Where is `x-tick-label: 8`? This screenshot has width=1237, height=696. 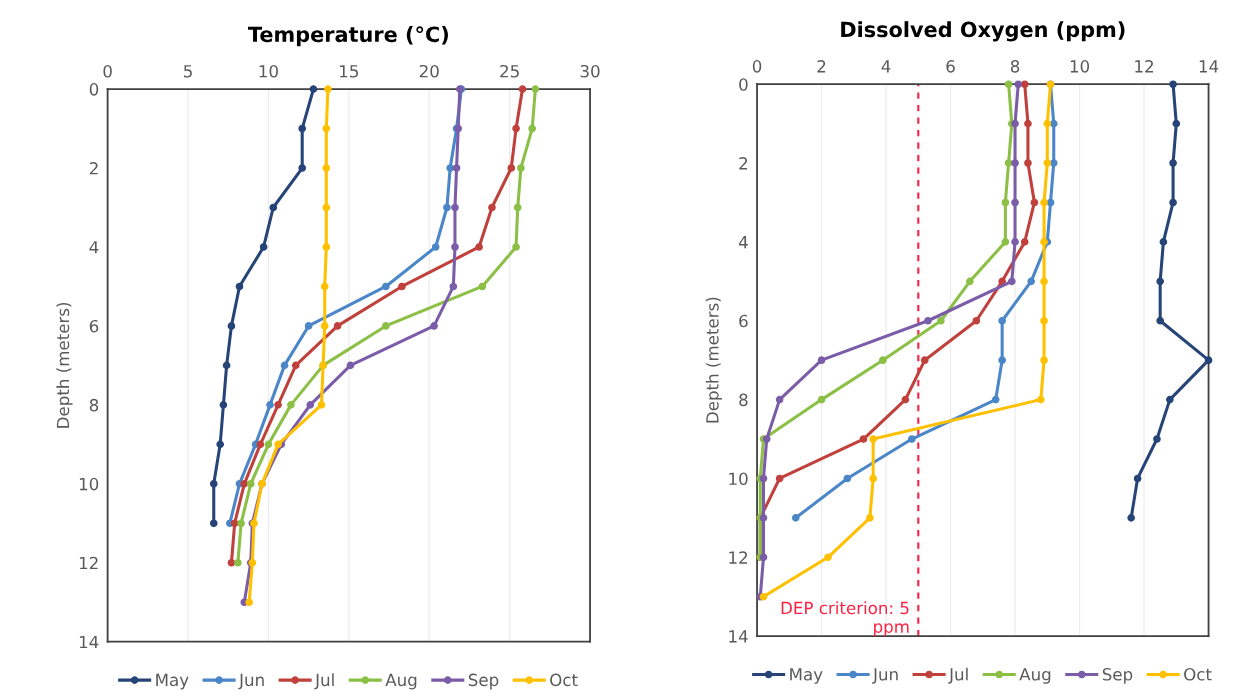 x-tick-label: 8 is located at coordinates (1015, 66).